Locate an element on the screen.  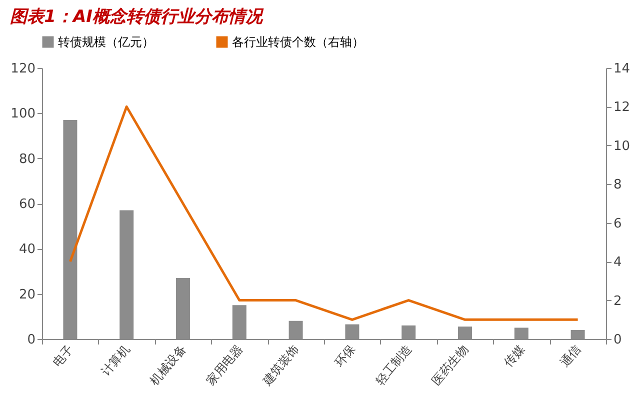
x-tick-label: 建筑装饰 is located at coordinates (280, 365).